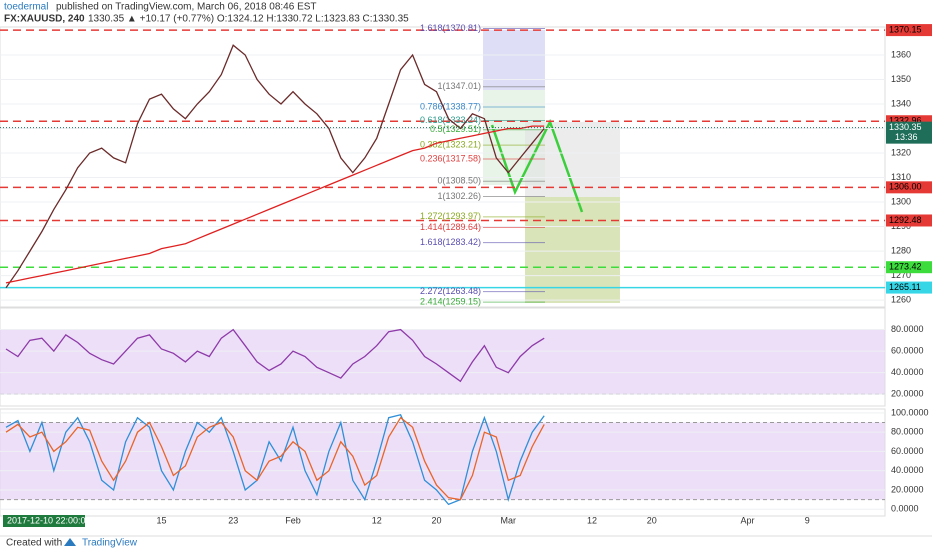  What do you see at coordinates (49, 520) in the screenshot?
I see `crosshair-label: 2017-12-10 22:00:00` at bounding box center [49, 520].